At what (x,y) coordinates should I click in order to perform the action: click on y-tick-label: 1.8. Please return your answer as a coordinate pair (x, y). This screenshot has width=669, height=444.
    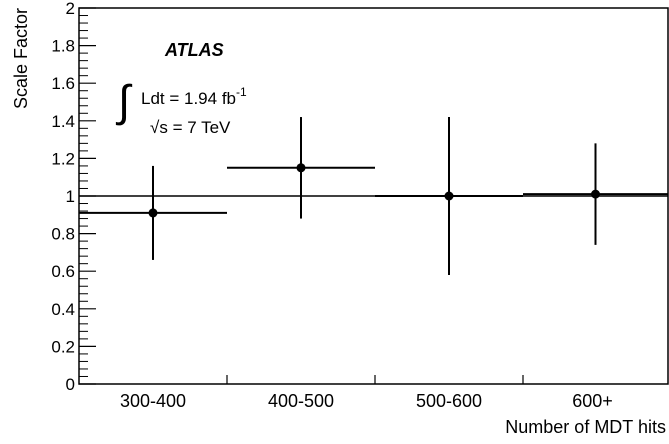
    Looking at the image, I should click on (63, 46).